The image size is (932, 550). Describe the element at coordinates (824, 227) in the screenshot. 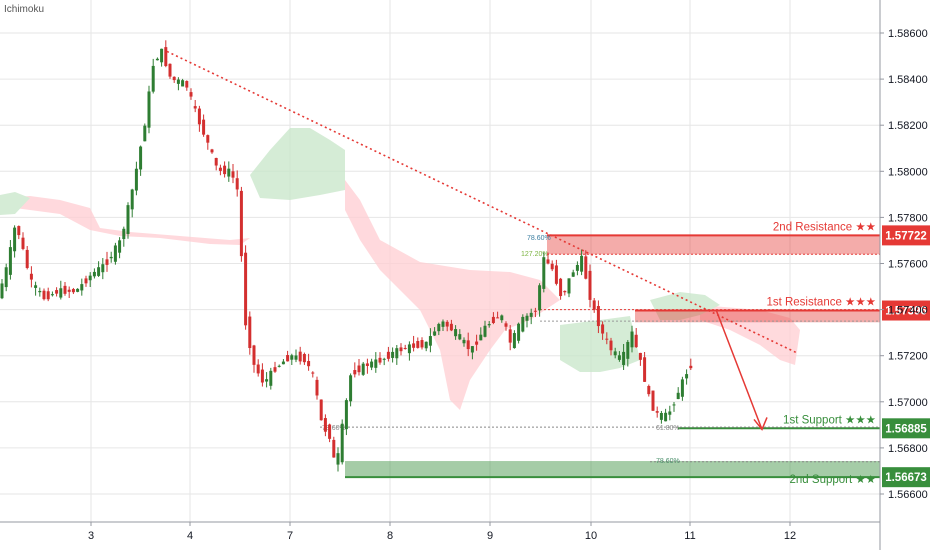

I see `2nd-resistance-label: 2nd Resistance ★★` at that location.